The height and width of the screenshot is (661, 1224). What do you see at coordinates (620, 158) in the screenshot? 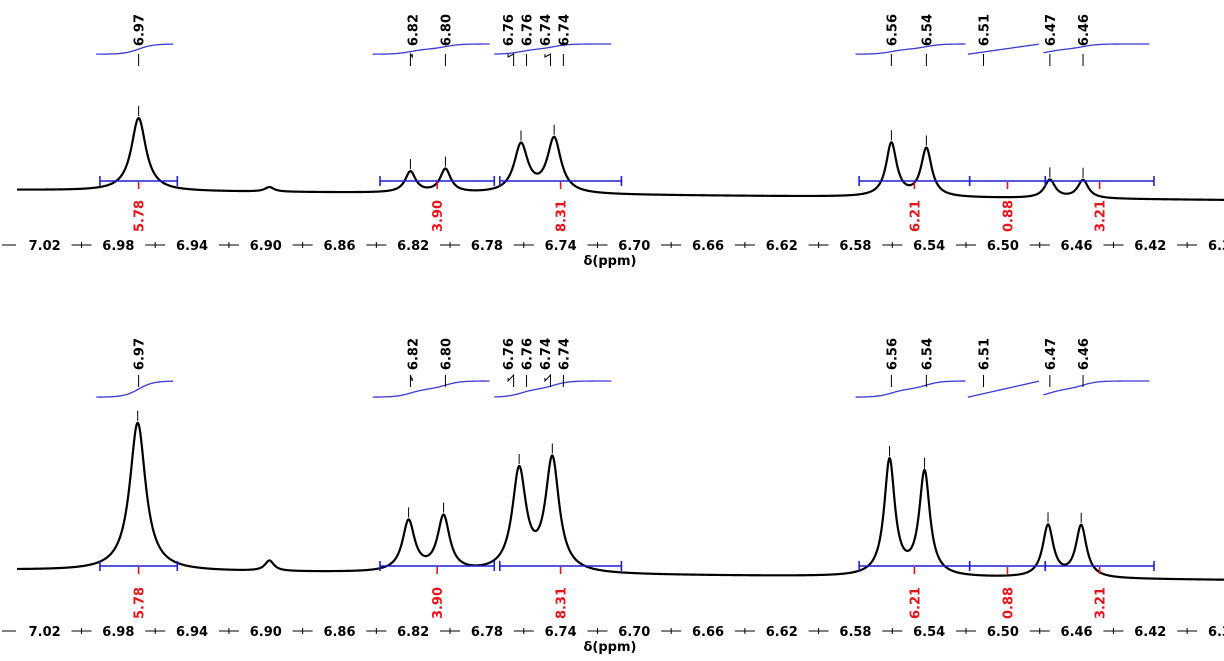
I see `spectrum-line` at bounding box center [620, 158].